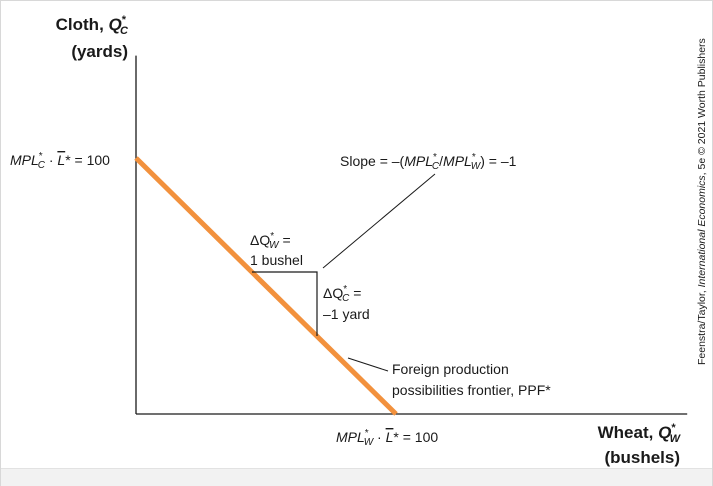 The image size is (713, 486). What do you see at coordinates (642, 457) in the screenshot?
I see `x-axis-unit: (bushels)` at bounding box center [642, 457].